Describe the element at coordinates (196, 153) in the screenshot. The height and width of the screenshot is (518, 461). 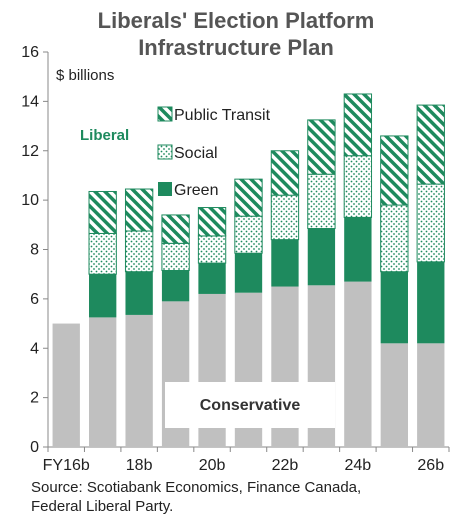
I see `legend-label-social: Social` at that location.